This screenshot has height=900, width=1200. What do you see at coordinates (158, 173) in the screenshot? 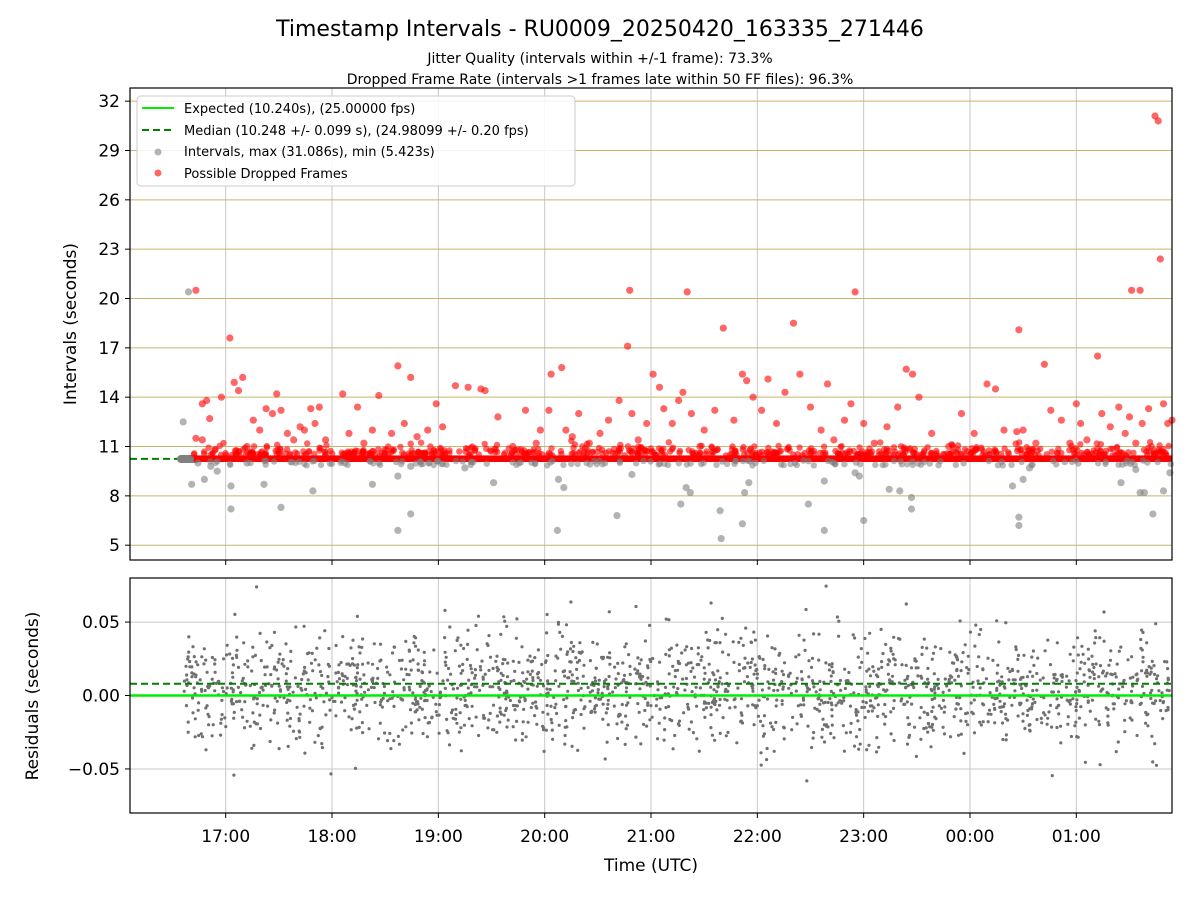
I see `legend-dropped-swatch` at bounding box center [158, 173].